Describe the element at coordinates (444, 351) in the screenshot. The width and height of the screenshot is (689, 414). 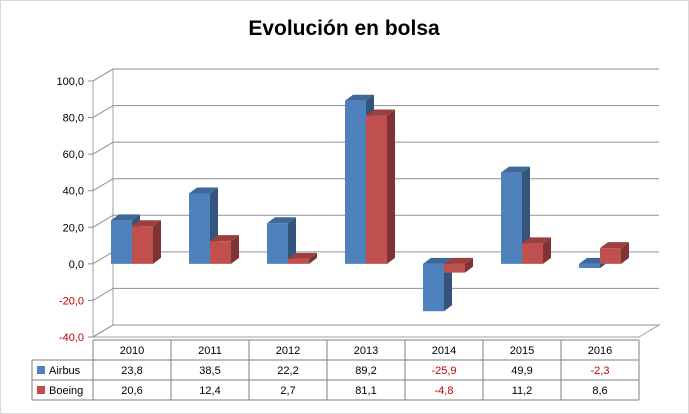
I see `x-tick-label: 2014` at that location.